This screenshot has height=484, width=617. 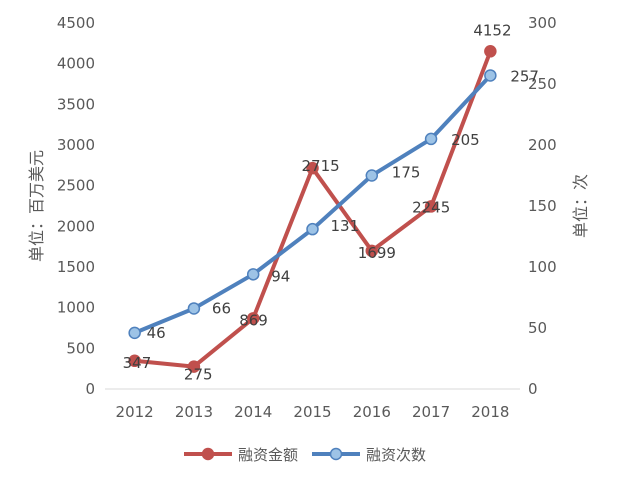 I want to click on data-label-count: 46, so click(x=156, y=333).